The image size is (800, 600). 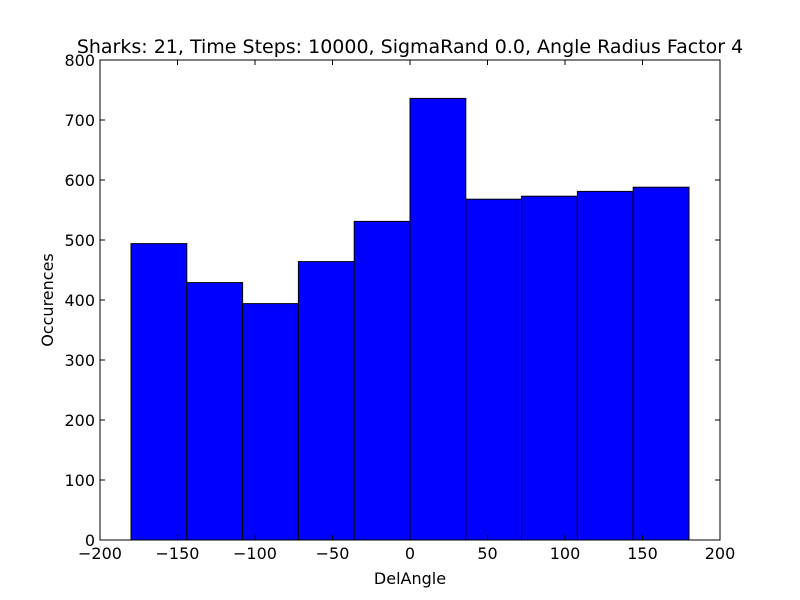 I want to click on x-tick-label: −150, so click(x=178, y=553).